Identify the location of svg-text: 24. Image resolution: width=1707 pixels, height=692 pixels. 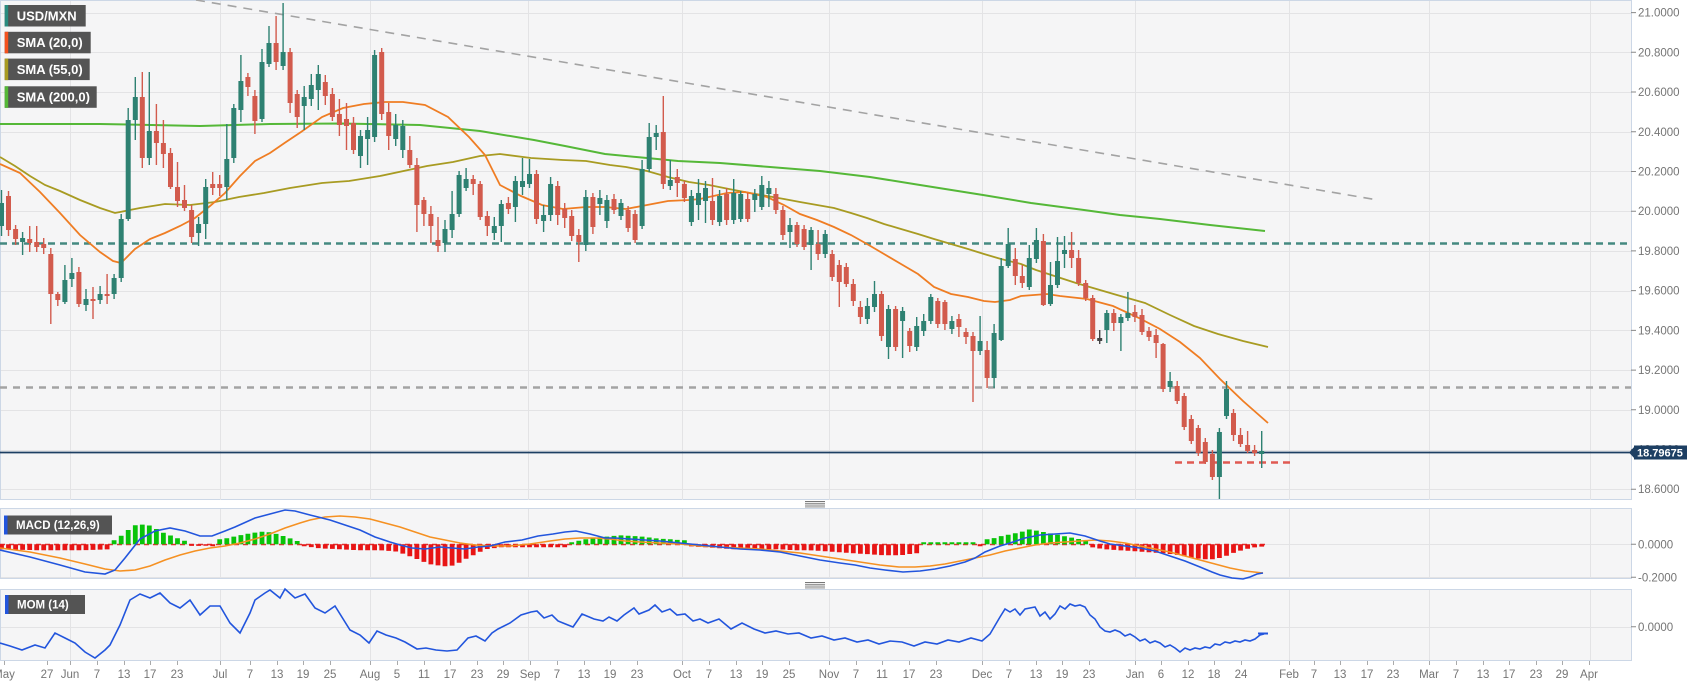
(1241, 675).